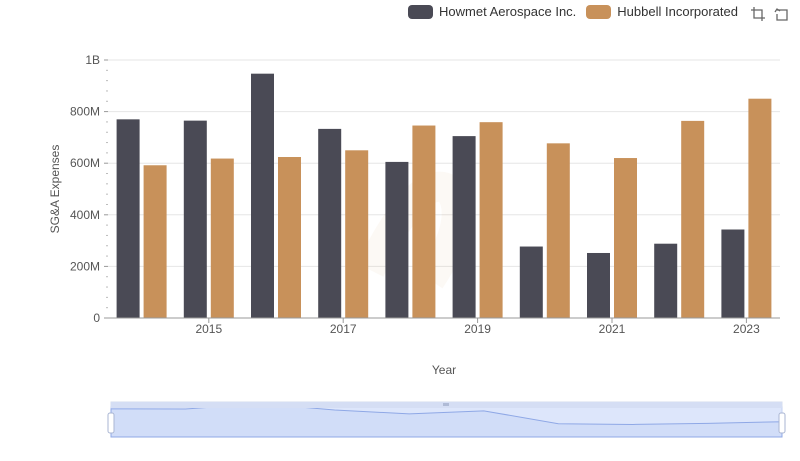 The height and width of the screenshot is (461, 800). I want to click on chart-toolbar, so click(770, 14).